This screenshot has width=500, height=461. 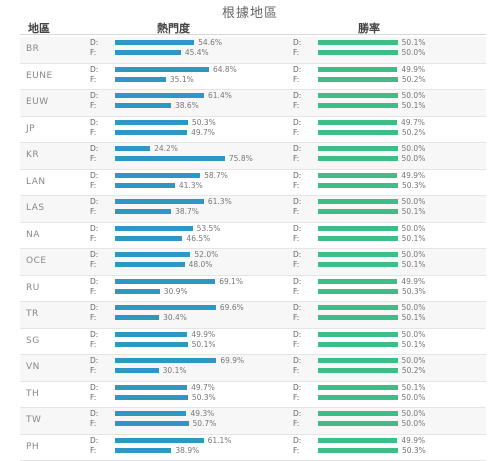 I want to click on popularity-value-d: 69.1%, so click(x=231, y=281).